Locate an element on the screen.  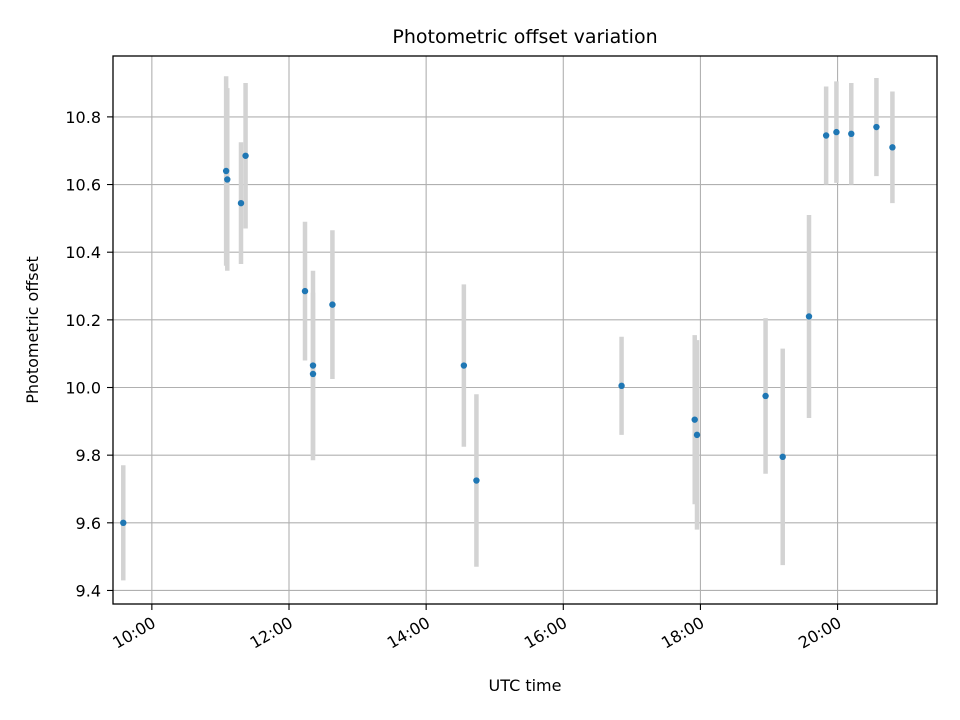
y-tick-label: 10.4 is located at coordinates (83, 252).